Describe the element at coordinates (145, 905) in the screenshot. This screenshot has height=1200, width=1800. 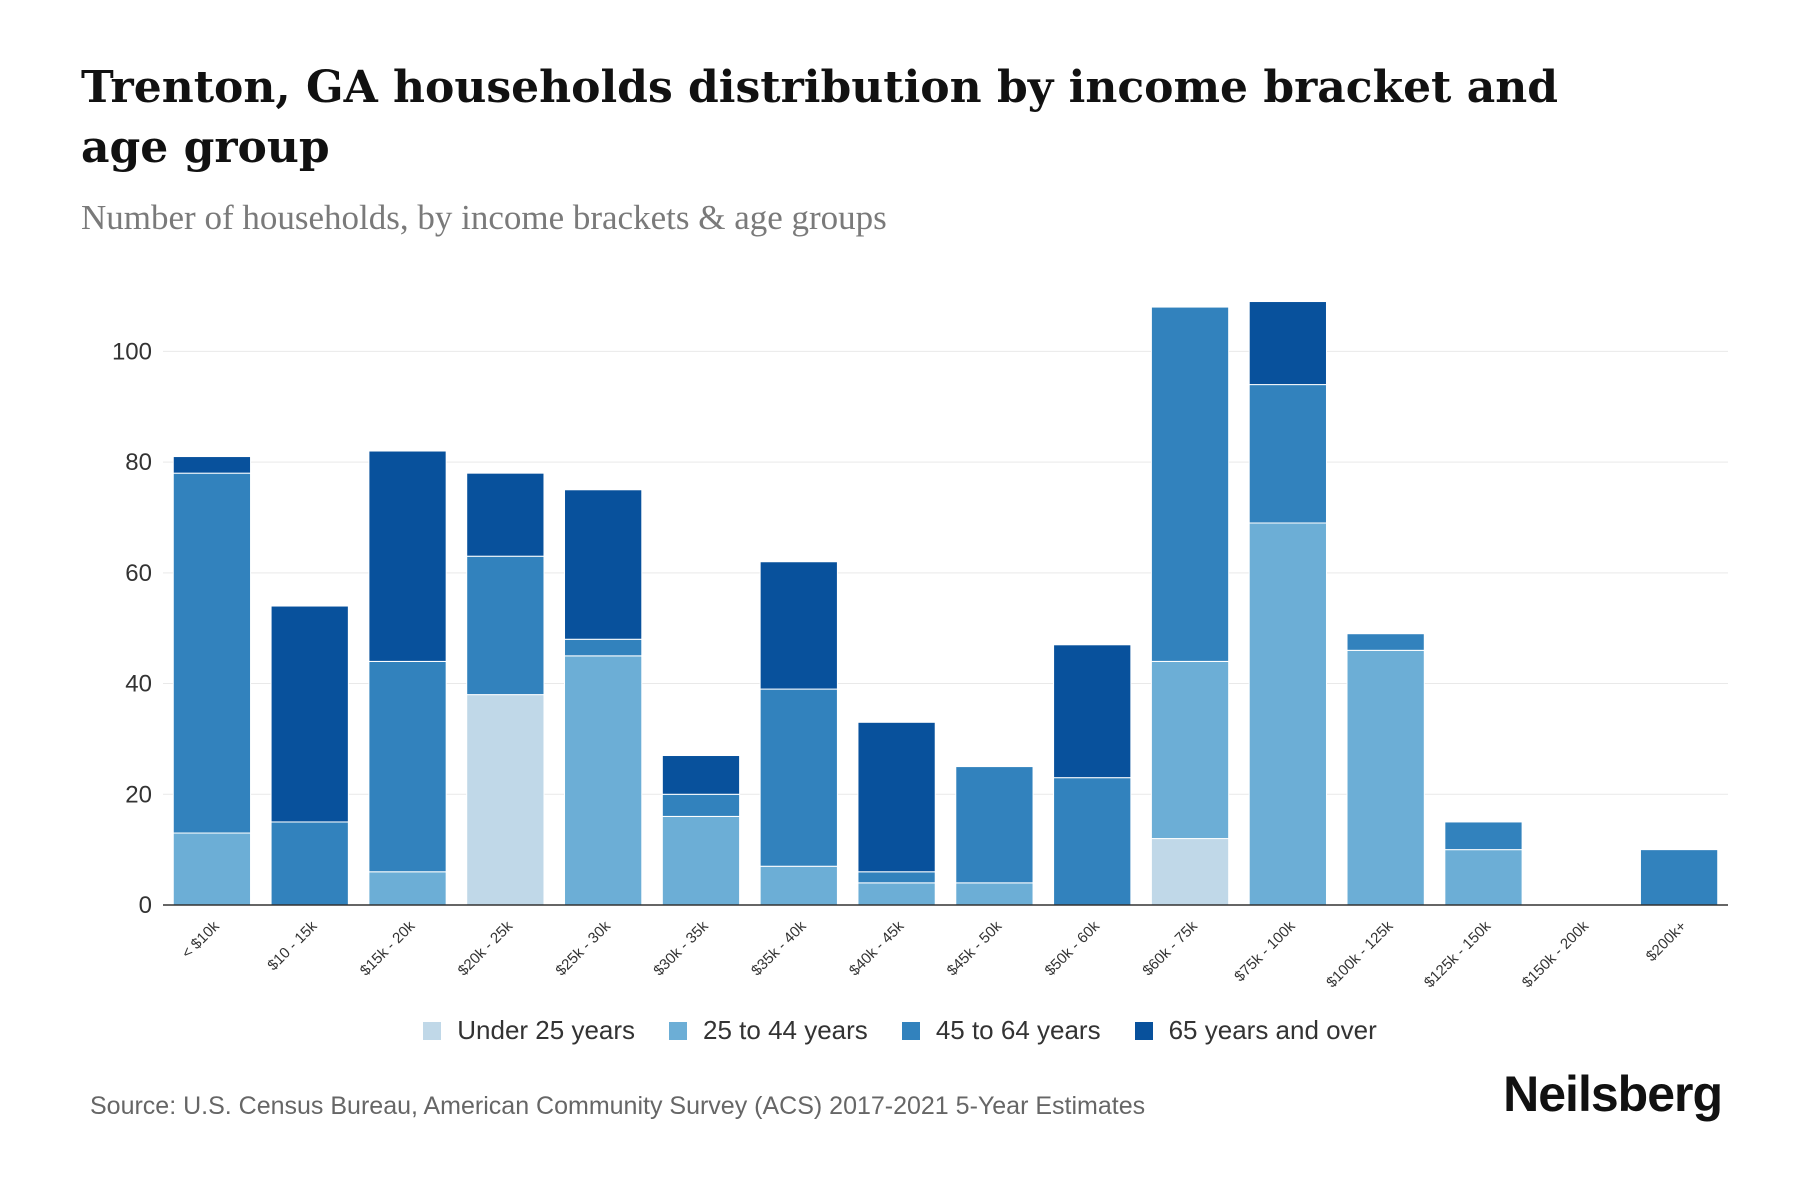
I see `y-tick-label: 0` at that location.